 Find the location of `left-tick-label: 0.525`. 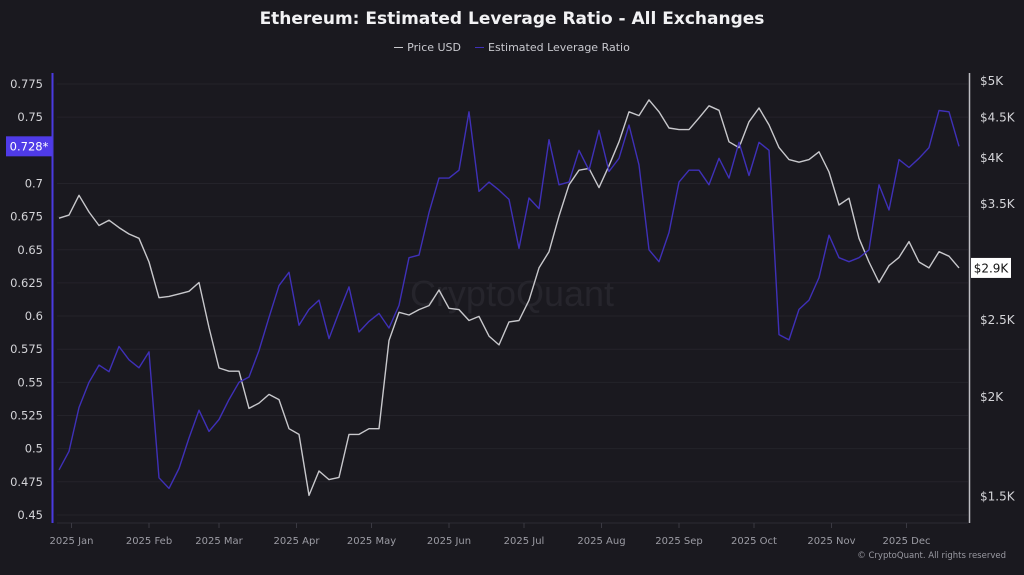

left-tick-label: 0.525 is located at coordinates (26, 416).